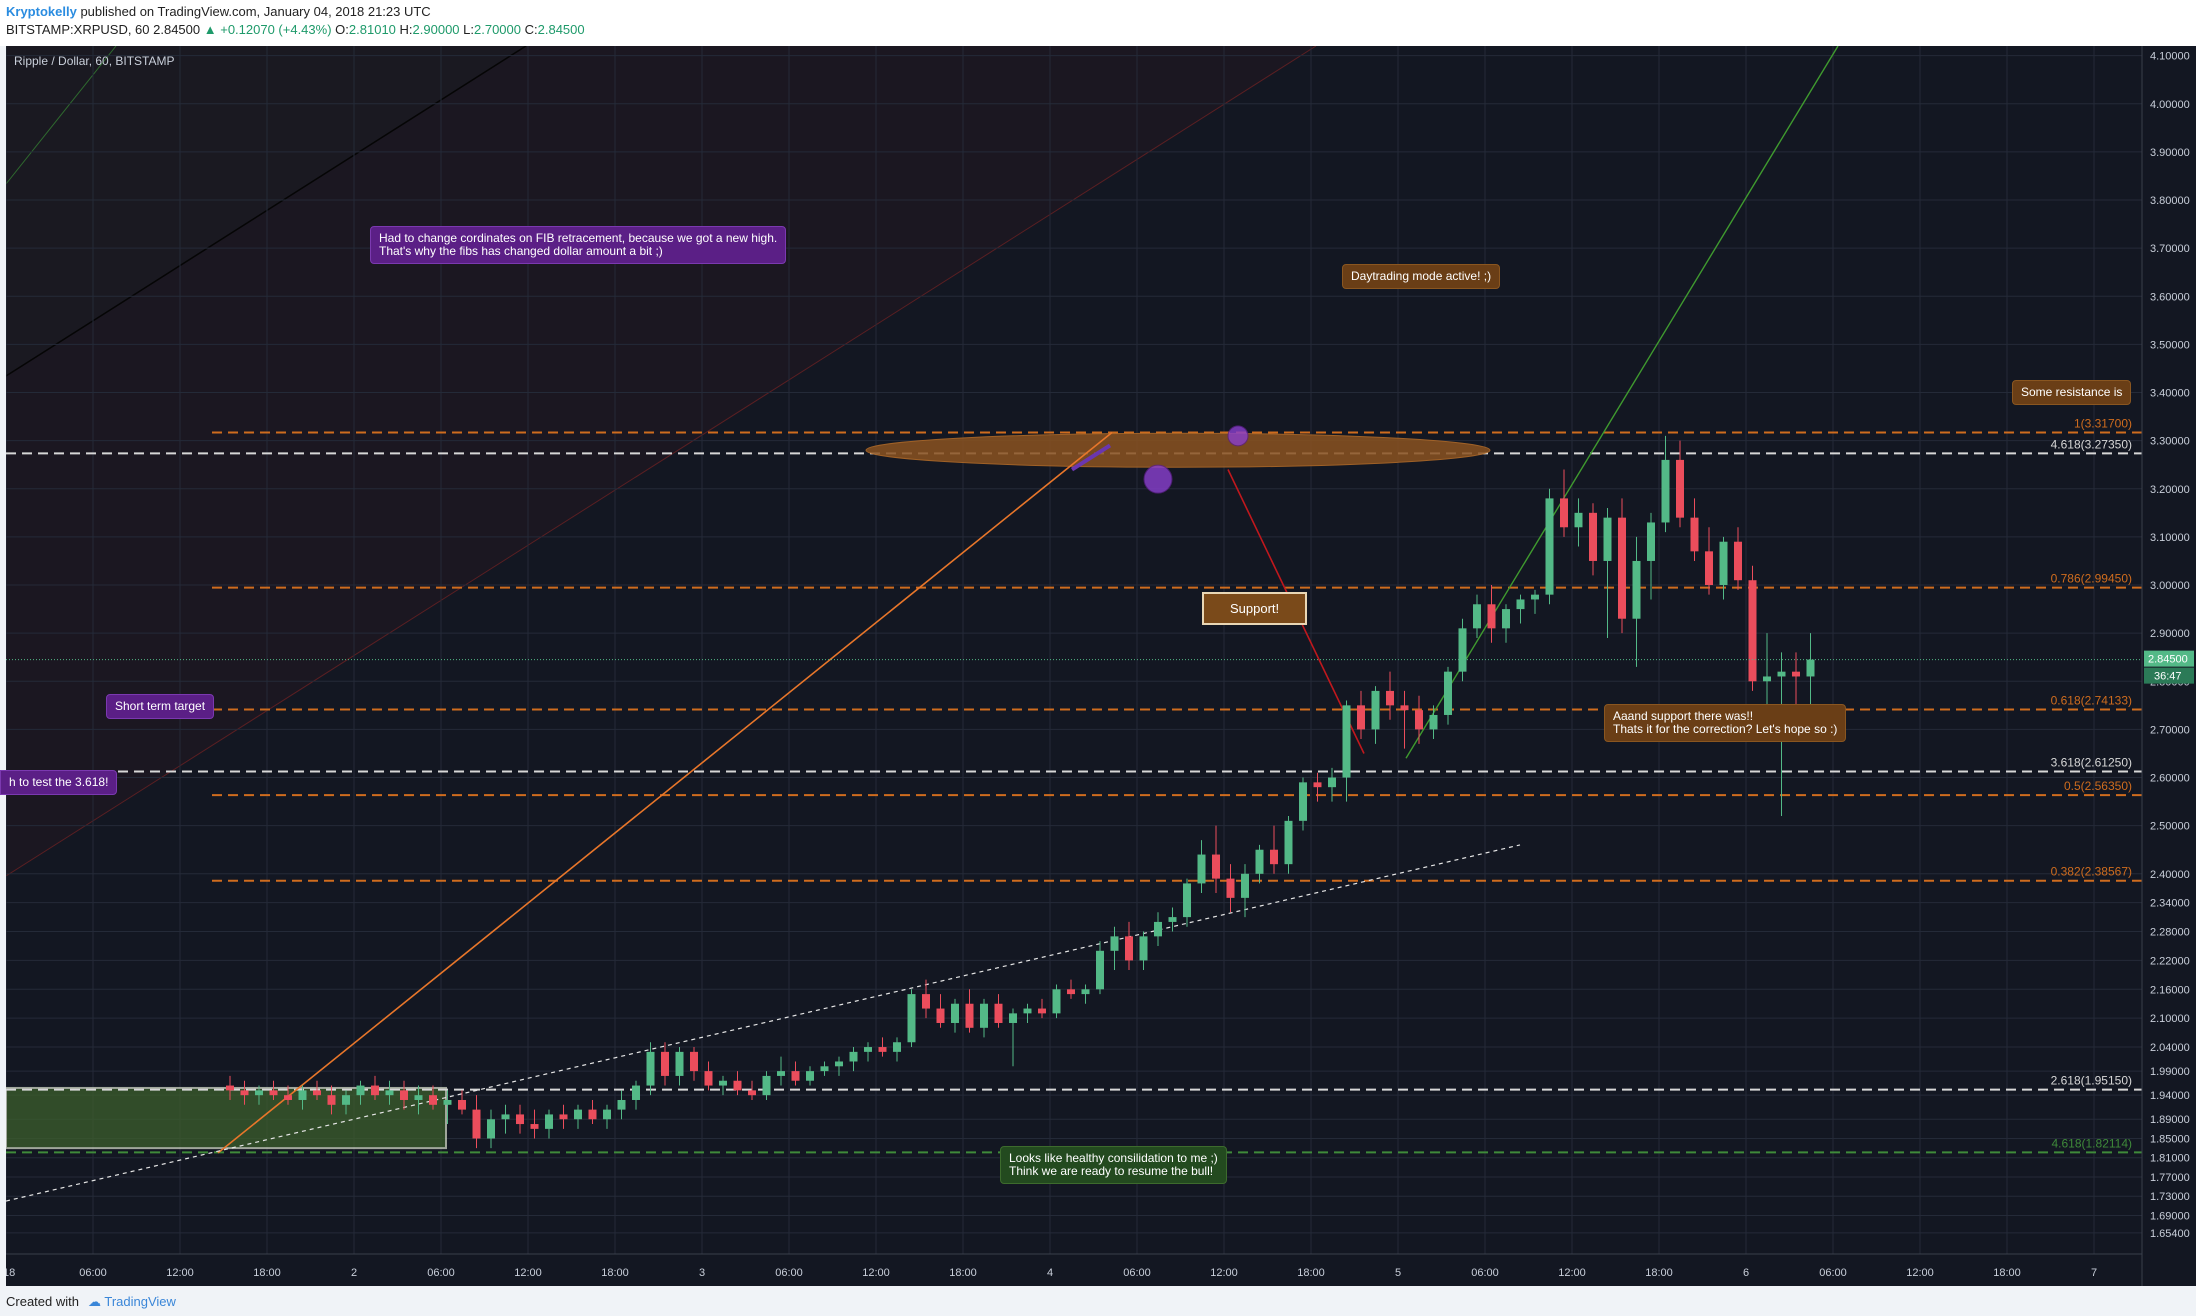  What do you see at coordinates (372, 29) in the screenshot?
I see `ohlc-open: 2.81010` at bounding box center [372, 29].